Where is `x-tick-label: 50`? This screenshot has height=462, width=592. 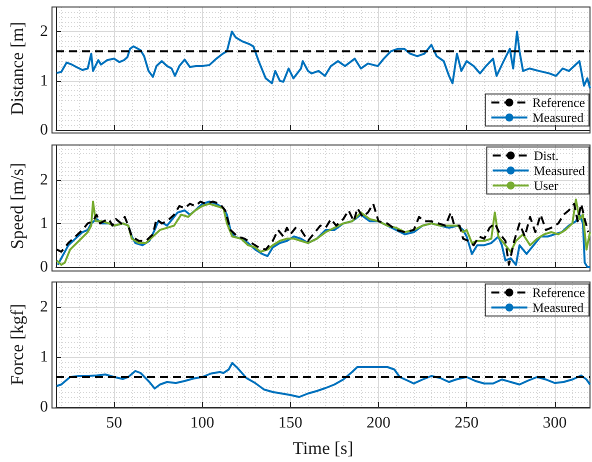 x-tick-label: 50 is located at coordinates (114, 423).